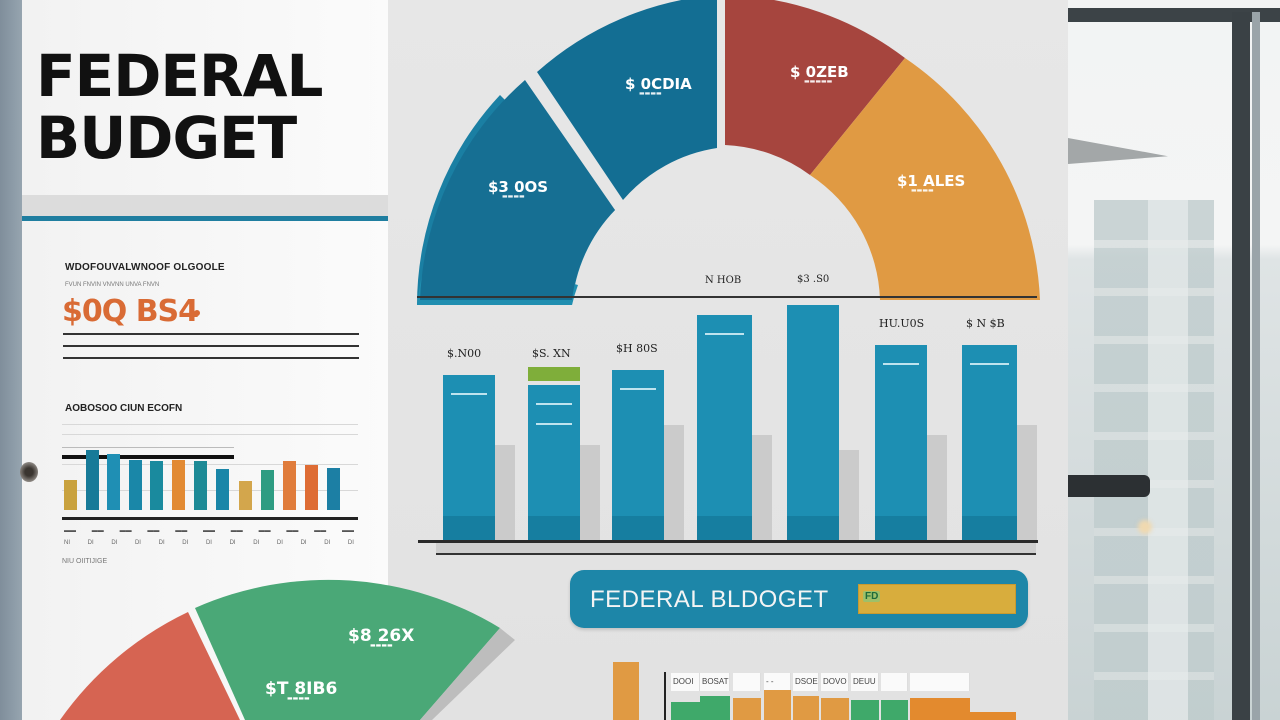 This screenshot has height=720, width=1280. Describe the element at coordinates (658, 86) in the screenshot. I see `gauge-label-b: $ 0CDIA ▬▬▬▬` at that location.